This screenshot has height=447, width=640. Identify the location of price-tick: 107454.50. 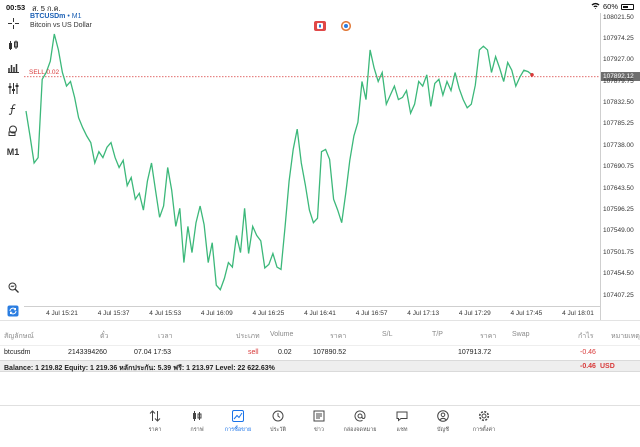
(618, 274).